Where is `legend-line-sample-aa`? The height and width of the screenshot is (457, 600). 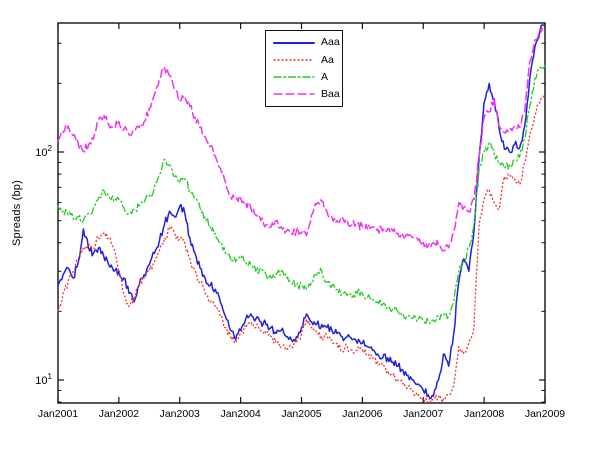 legend-line-sample-aa is located at coordinates (294, 60).